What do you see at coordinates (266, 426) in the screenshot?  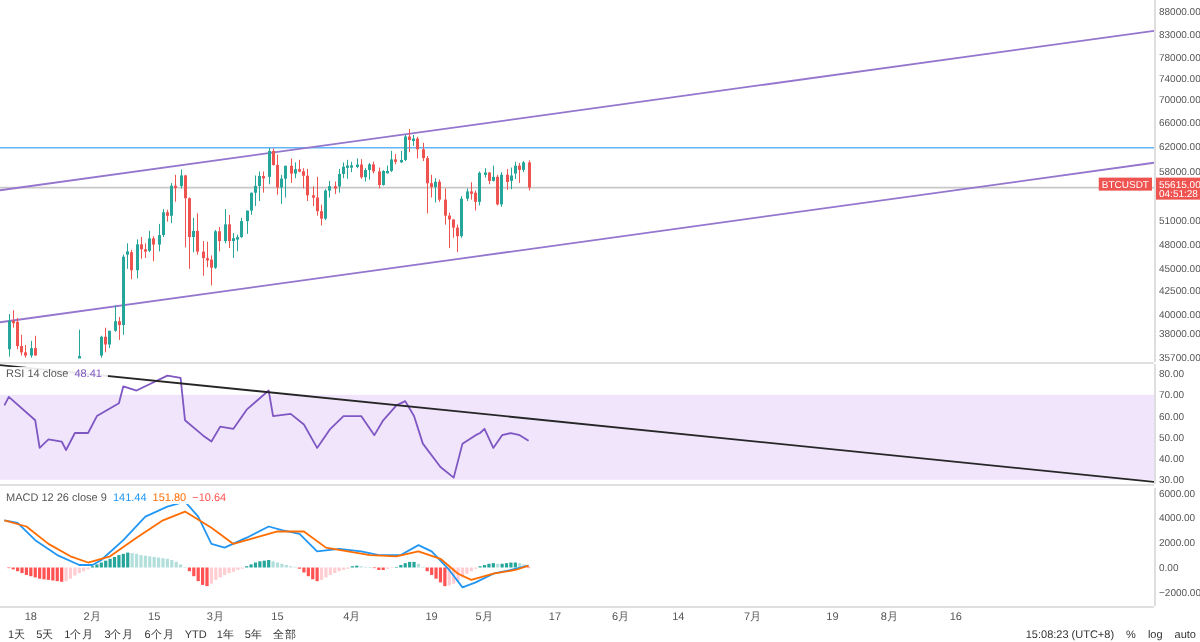 I see `line-series` at bounding box center [266, 426].